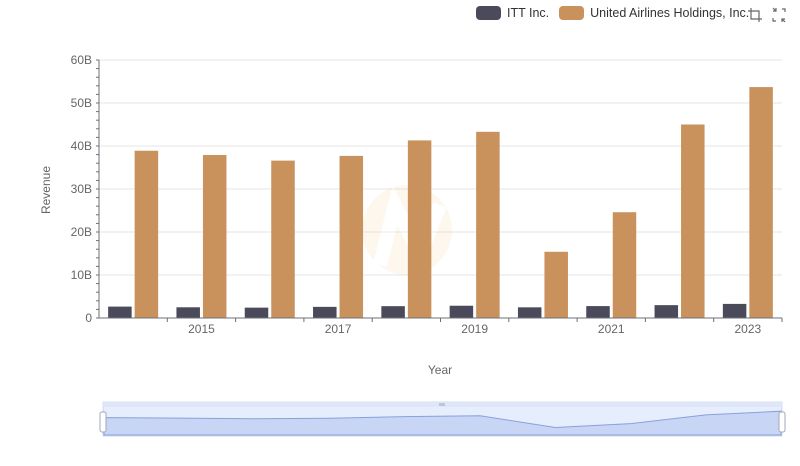 Image resolution: width=800 pixels, height=466 pixels. I want to click on x-tick-label: 2015, so click(201, 329).